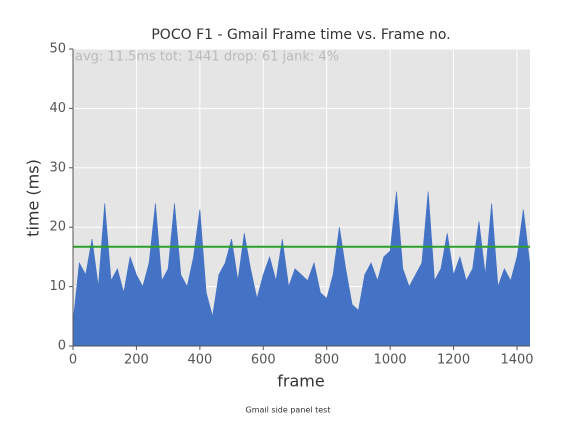 Image resolution: width=576 pixels, height=428 pixels. What do you see at coordinates (199, 360) in the screenshot?
I see `x-tick-label: 400` at bounding box center [199, 360].